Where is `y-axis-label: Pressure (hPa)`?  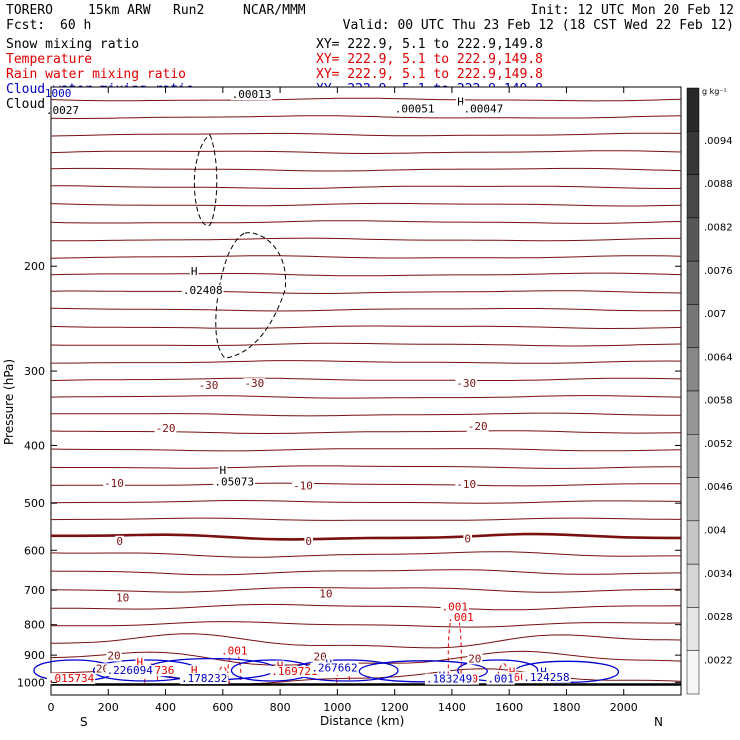
y-axis-label: Pressure (hPa) is located at coordinates (9, 402).